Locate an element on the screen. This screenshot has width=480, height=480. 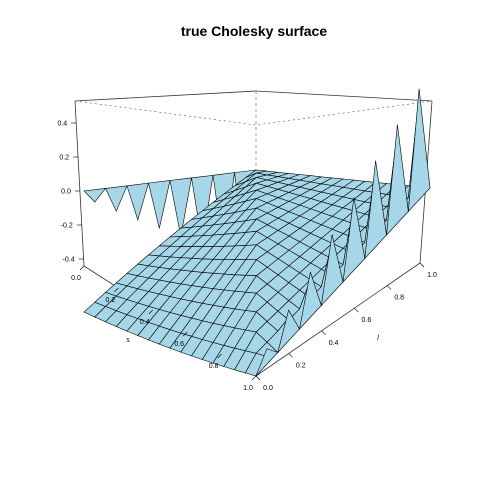
box-top-front-dotted is located at coordinates (253, 113).